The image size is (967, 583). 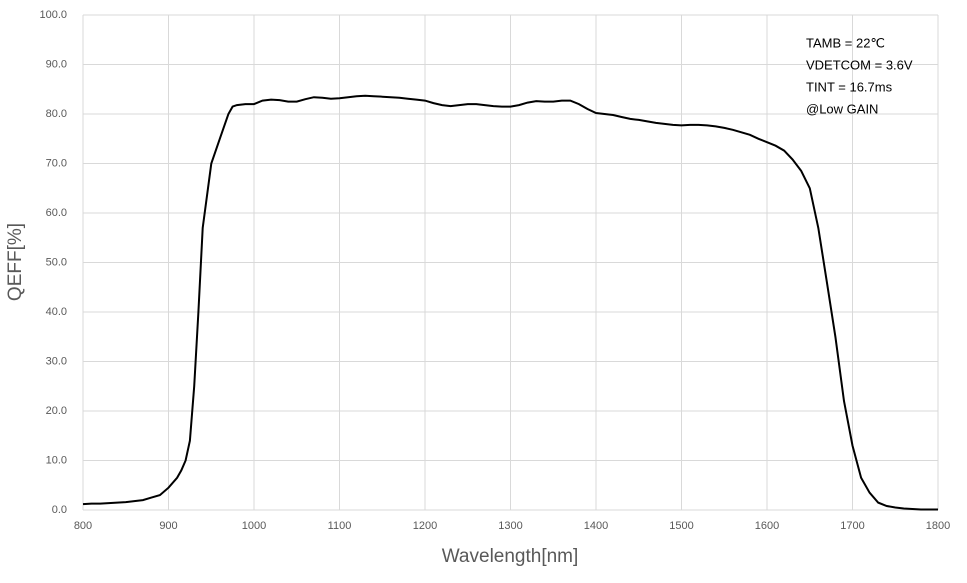 I want to click on annotation: @Low GAIN, so click(x=842, y=108).